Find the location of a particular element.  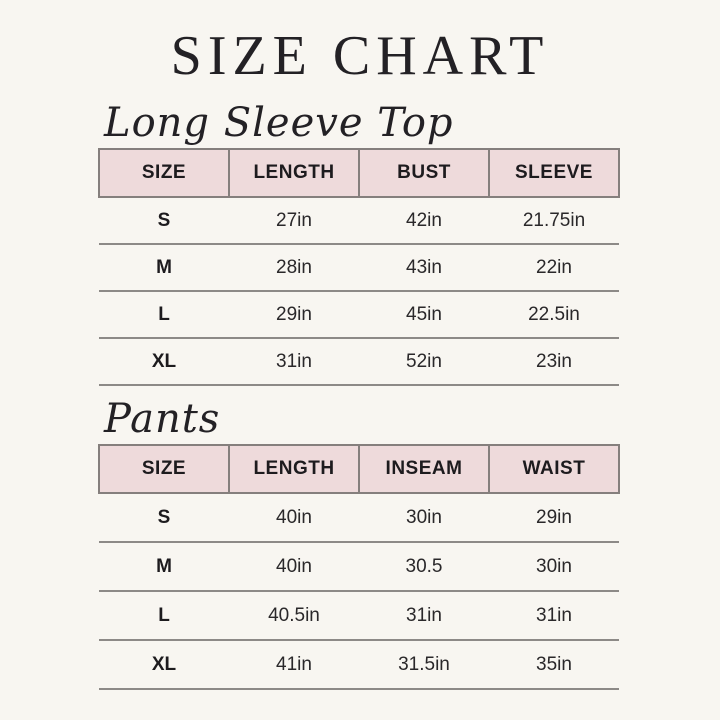

table-row: L 29in 45in 22.5in is located at coordinates (359, 315).